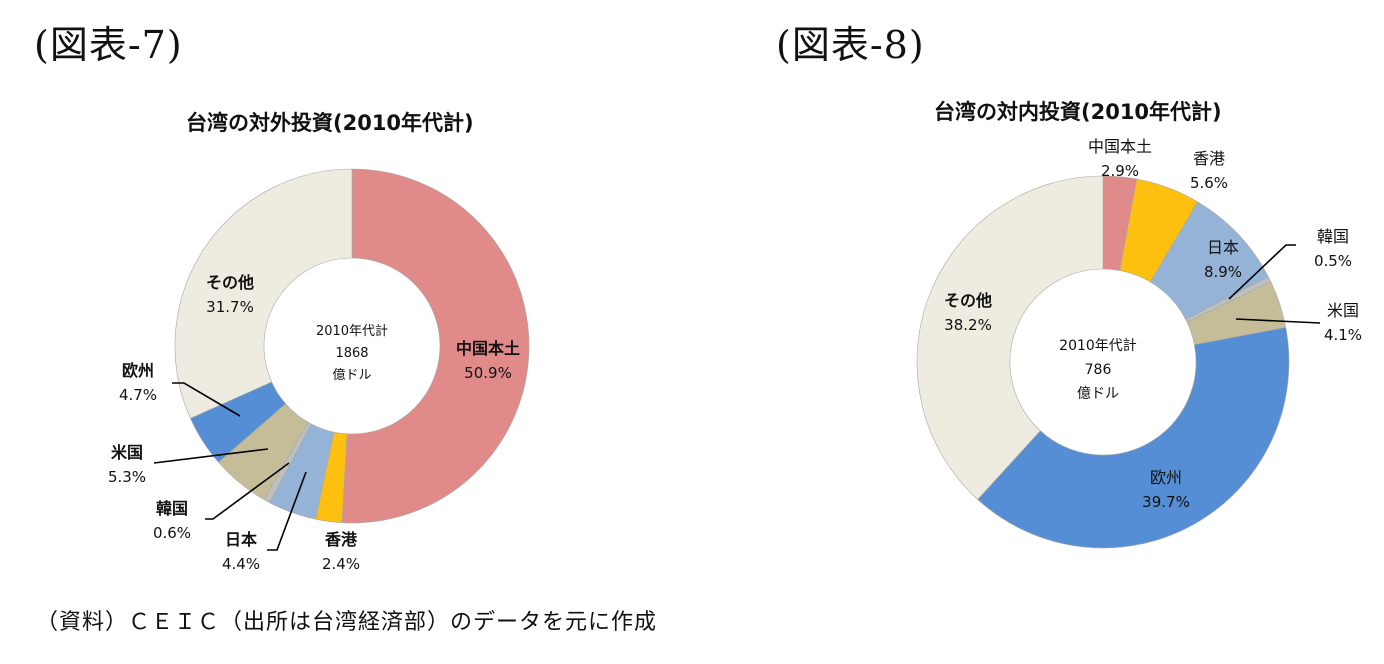  What do you see at coordinates (1209, 171) in the screenshot?
I see `slice-label-hongkong: 香港 5.6%` at bounding box center [1209, 171].